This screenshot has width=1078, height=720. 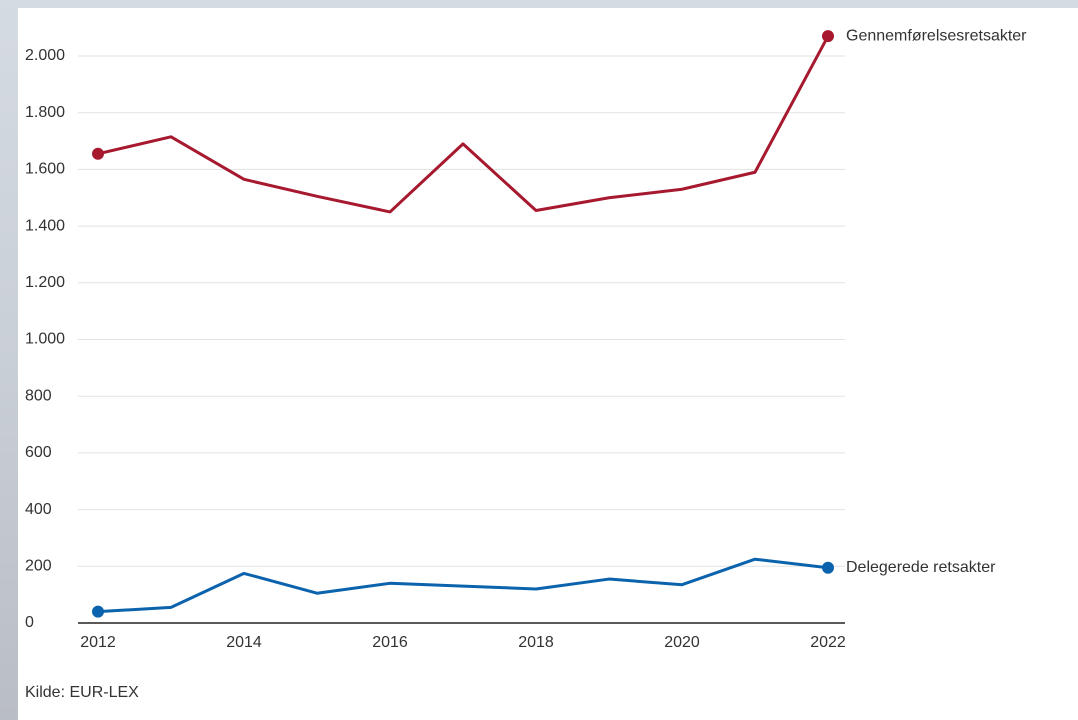 I want to click on series-label: Gennemførelsesretsakter, so click(x=936, y=35).